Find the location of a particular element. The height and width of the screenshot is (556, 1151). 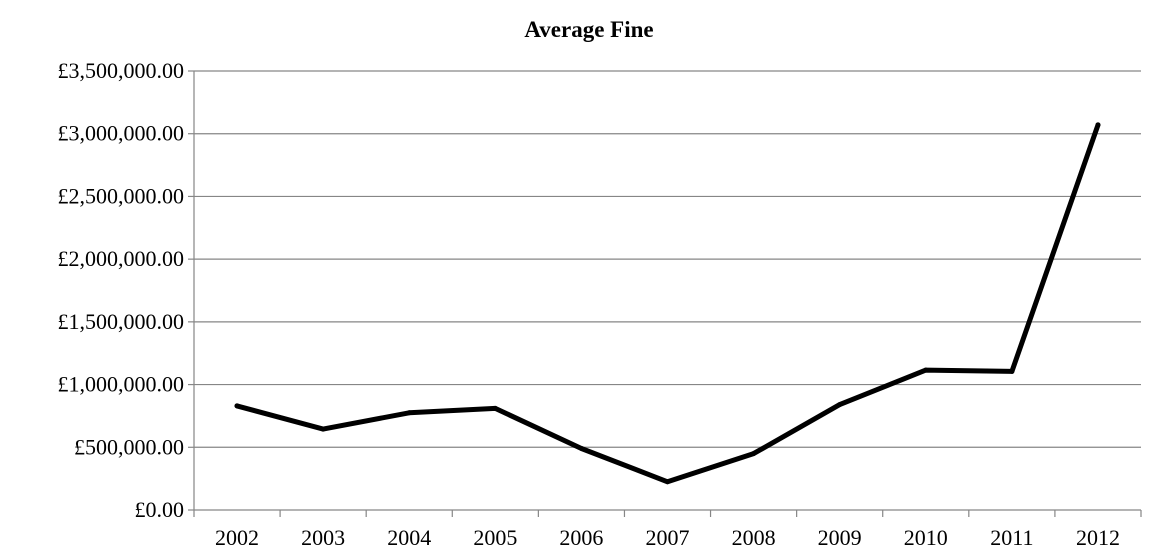

x-tick-label: 2007 is located at coordinates (668, 537).